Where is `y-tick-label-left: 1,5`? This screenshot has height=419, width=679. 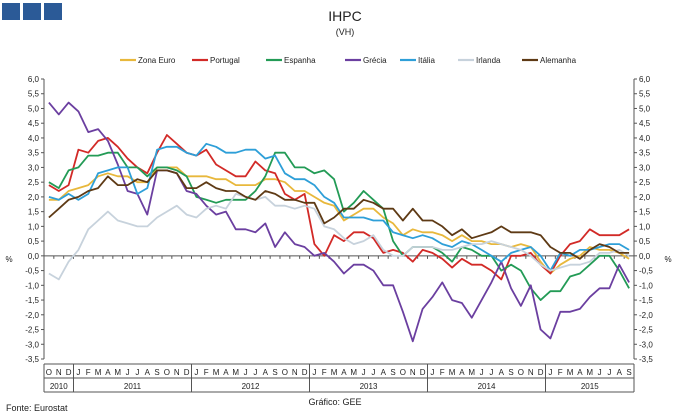 y-tick-label-left: 1,5 is located at coordinates (34, 212).